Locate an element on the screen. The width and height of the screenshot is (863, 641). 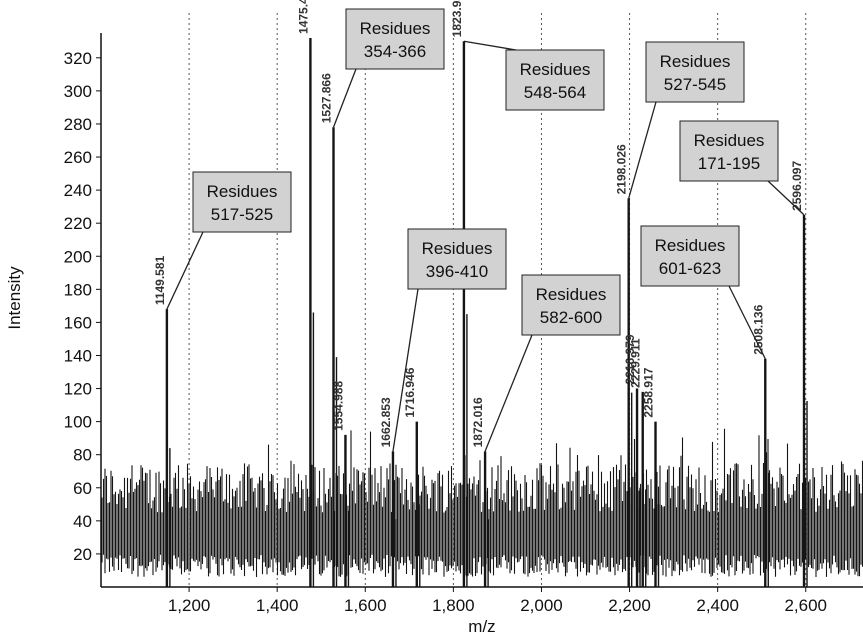
peak-label: 2508.136 is located at coordinates (758, 329).